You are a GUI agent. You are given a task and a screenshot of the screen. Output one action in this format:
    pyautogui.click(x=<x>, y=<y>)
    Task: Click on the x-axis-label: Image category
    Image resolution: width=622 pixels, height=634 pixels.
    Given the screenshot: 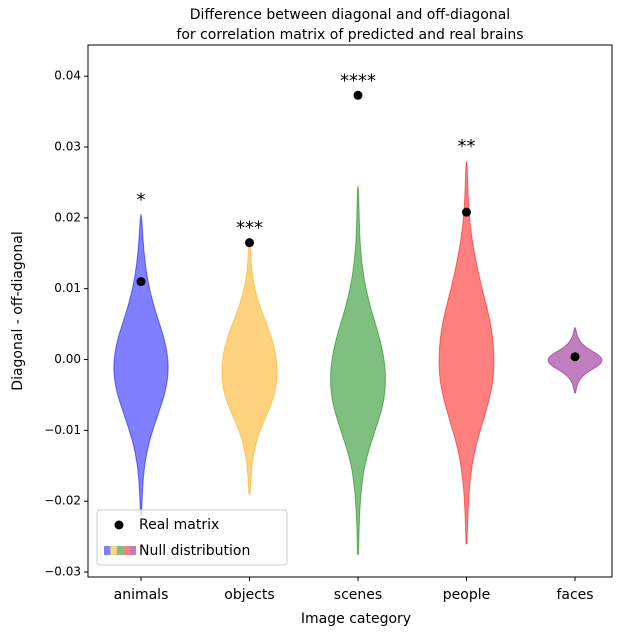 What is the action you would take?
    pyautogui.click(x=356, y=619)
    